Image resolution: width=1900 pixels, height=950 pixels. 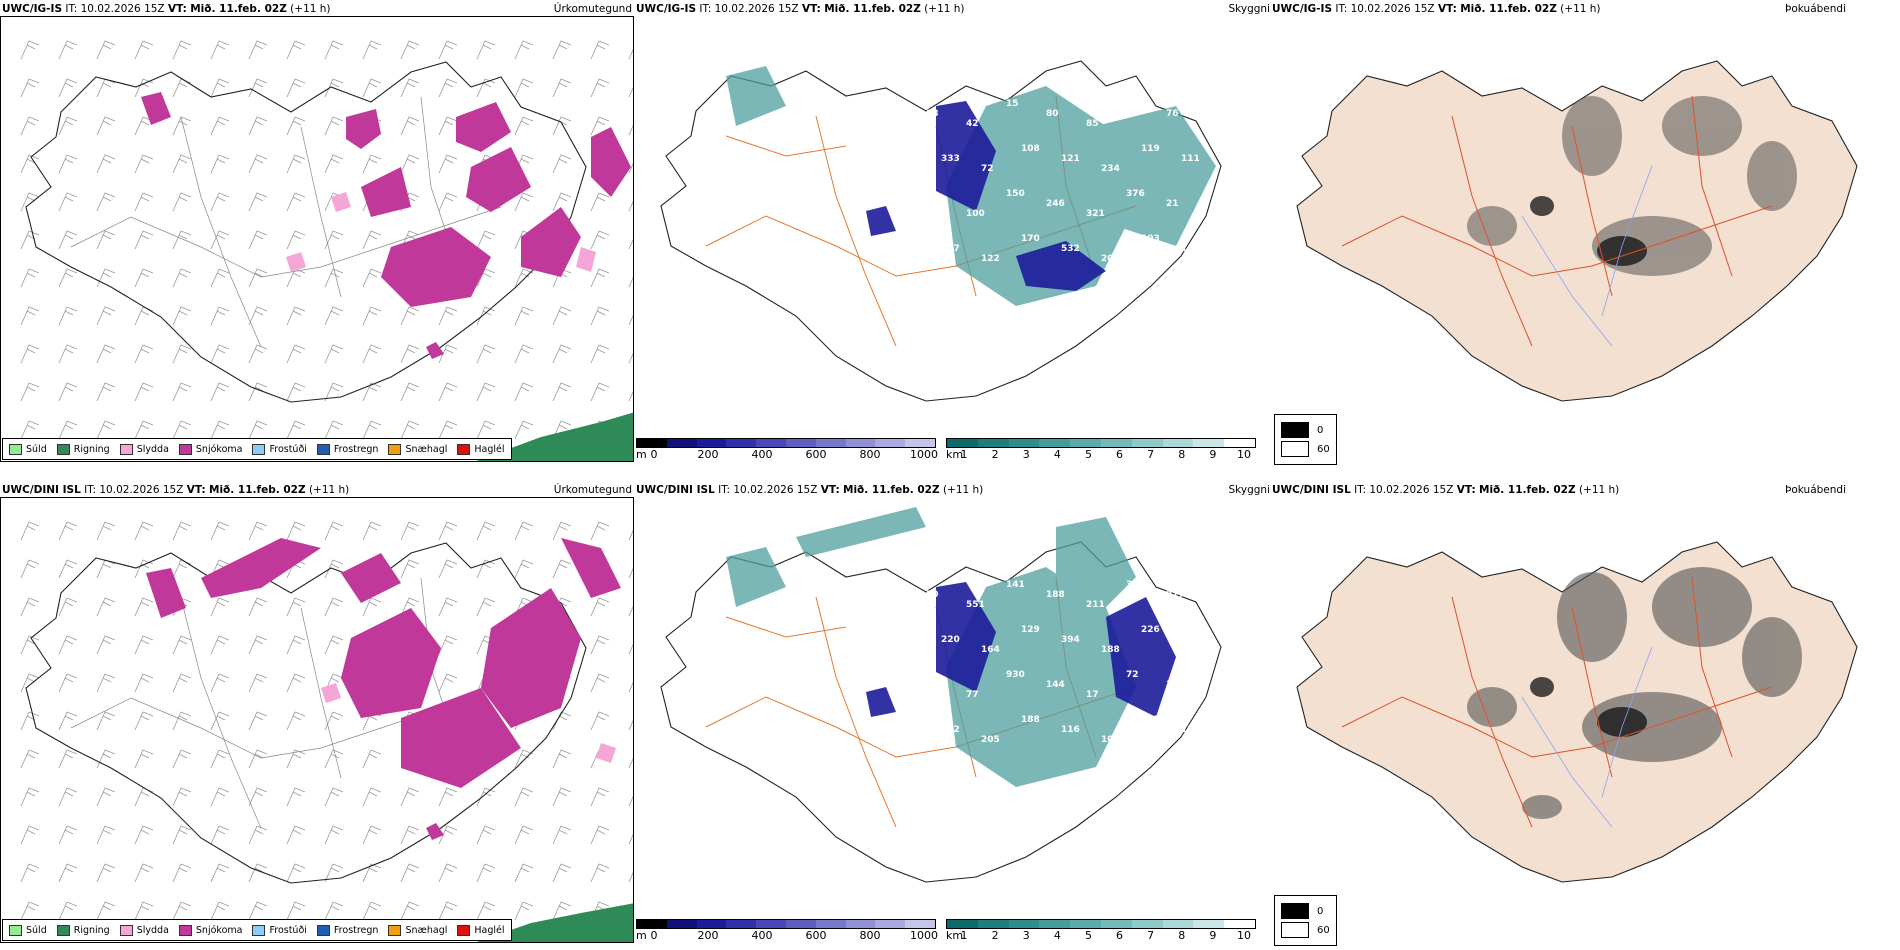 What do you see at coordinates (177, 9) in the screenshot?
I see `vt-label: VT:` at bounding box center [177, 9].